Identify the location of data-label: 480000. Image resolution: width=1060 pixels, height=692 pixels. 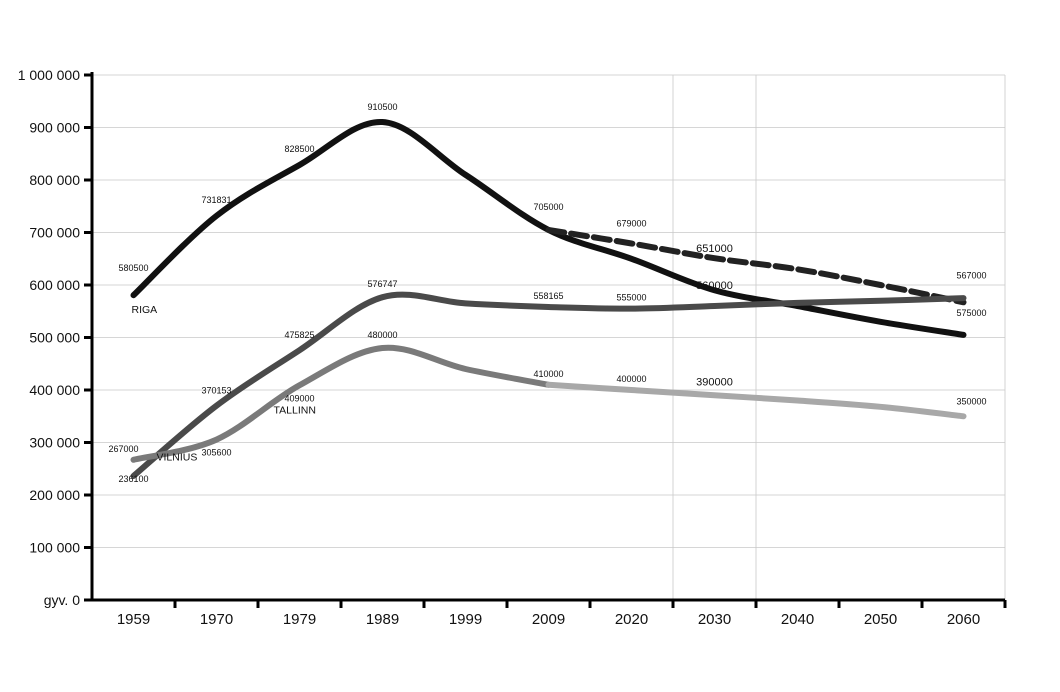
(382, 335).